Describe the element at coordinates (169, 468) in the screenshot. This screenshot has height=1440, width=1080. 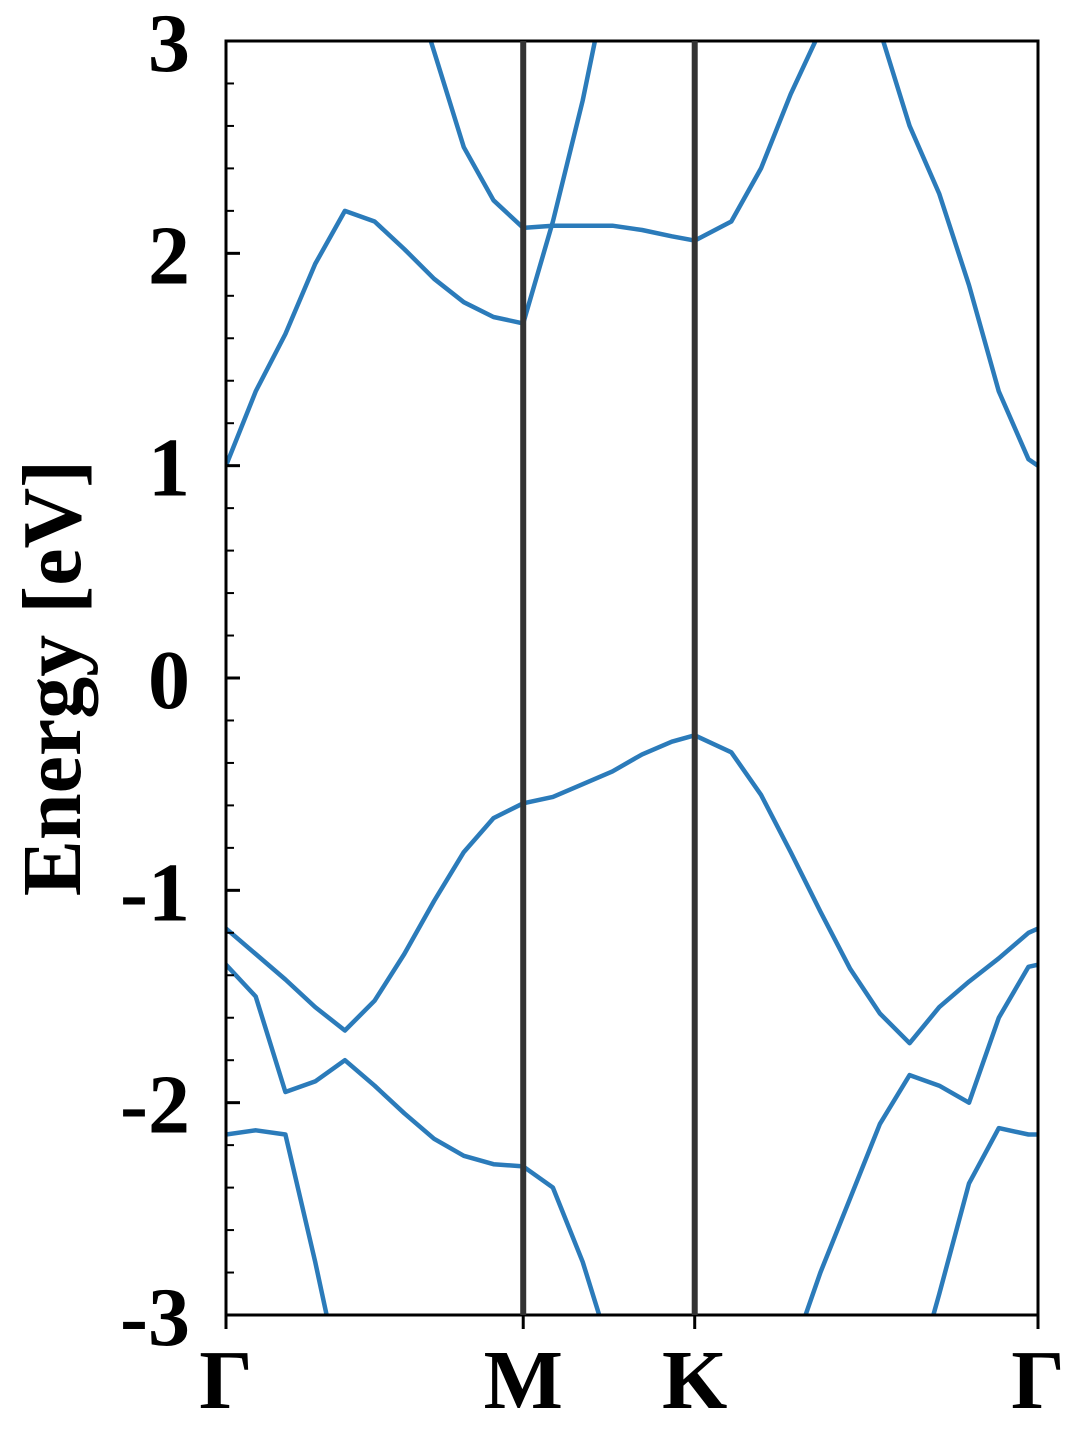
I see `y-tick-label: 1` at that location.